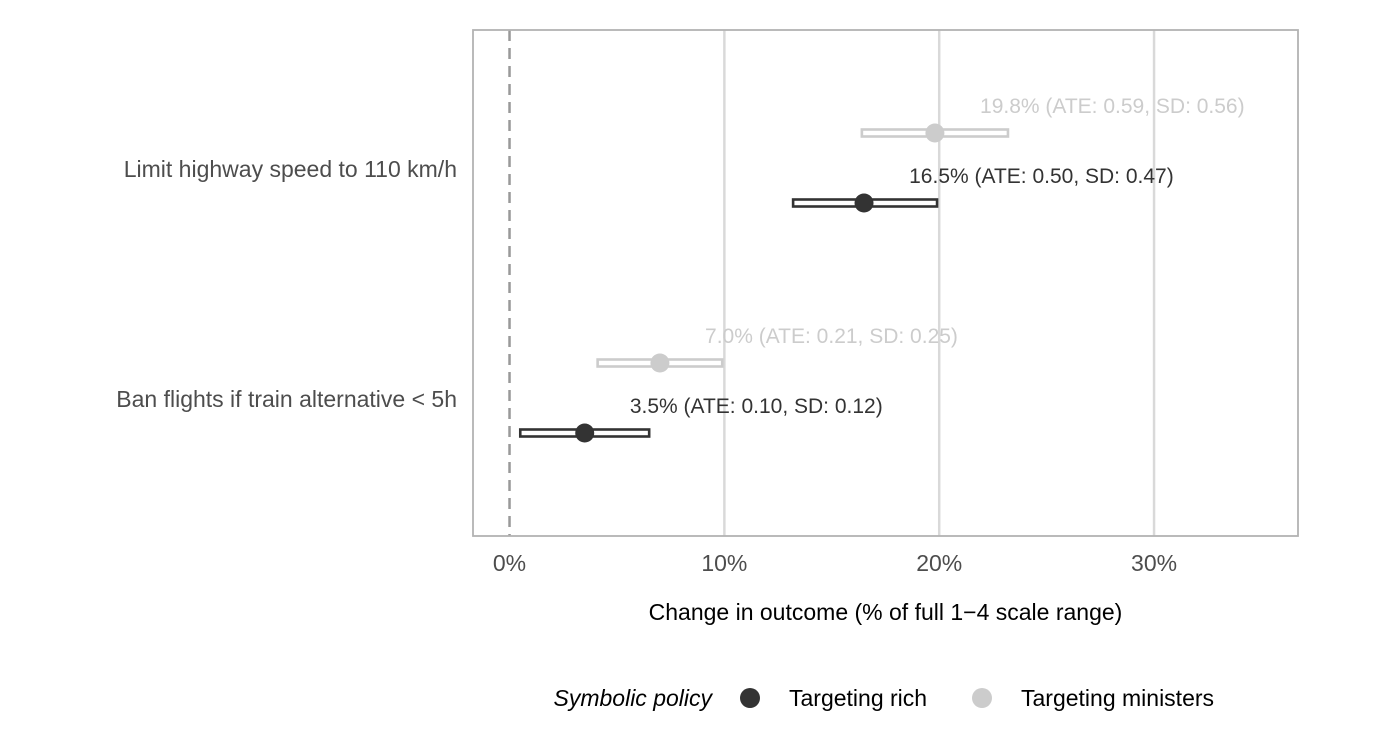  What do you see at coordinates (858, 698) in the screenshot?
I see `legend-label-rich: Targeting rich` at bounding box center [858, 698].